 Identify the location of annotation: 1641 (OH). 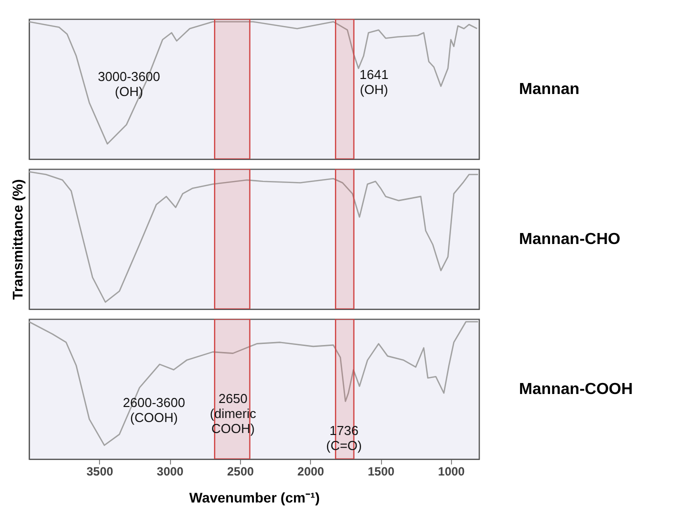
(374, 82).